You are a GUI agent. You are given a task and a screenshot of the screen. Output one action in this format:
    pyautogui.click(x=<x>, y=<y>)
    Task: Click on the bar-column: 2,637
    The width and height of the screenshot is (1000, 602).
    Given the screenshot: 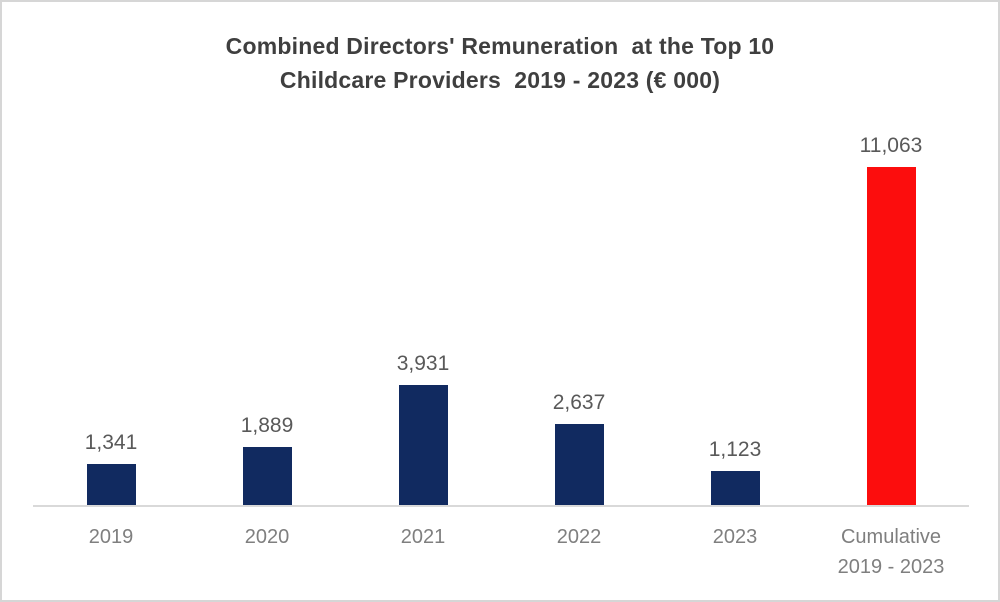 What is the action you would take?
    pyautogui.click(x=579, y=312)
    